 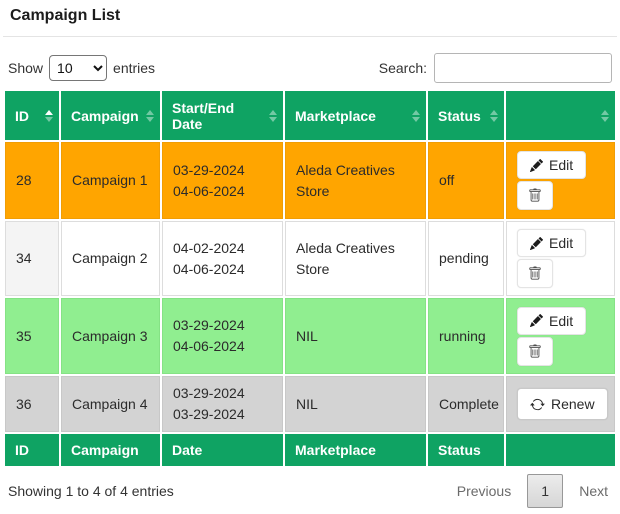 I want to click on cell-actions: Renew, so click(x=560, y=404).